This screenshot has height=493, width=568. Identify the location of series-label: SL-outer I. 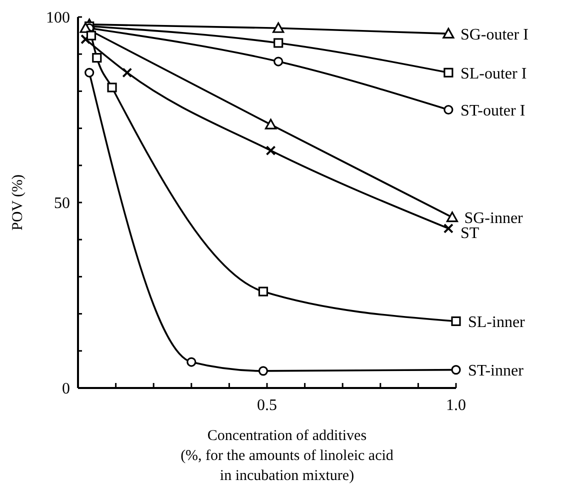
(493, 73).